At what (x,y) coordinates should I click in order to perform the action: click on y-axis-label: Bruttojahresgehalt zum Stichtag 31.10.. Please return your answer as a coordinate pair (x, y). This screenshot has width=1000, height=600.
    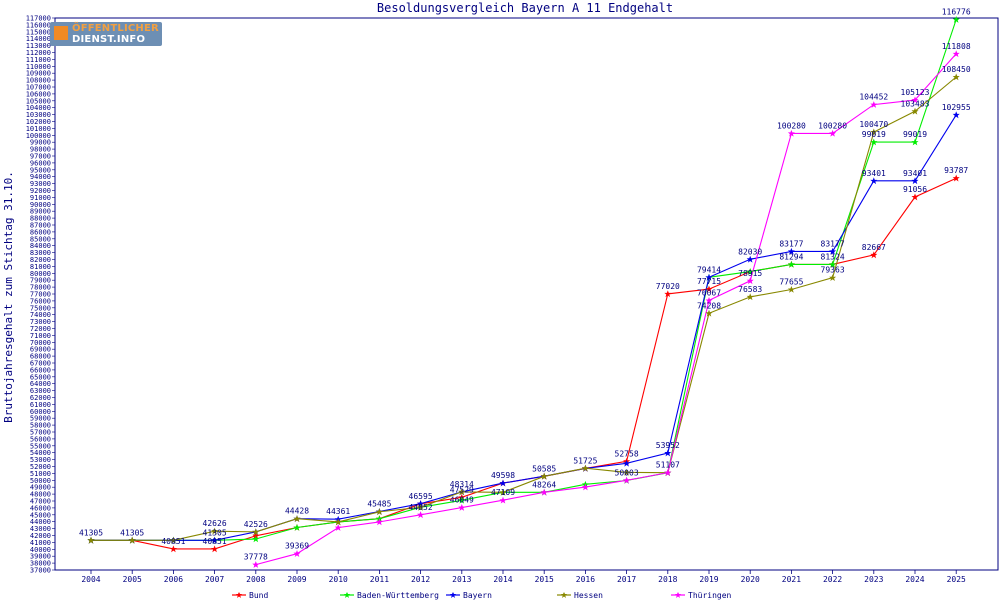
    Looking at the image, I should click on (8, 297).